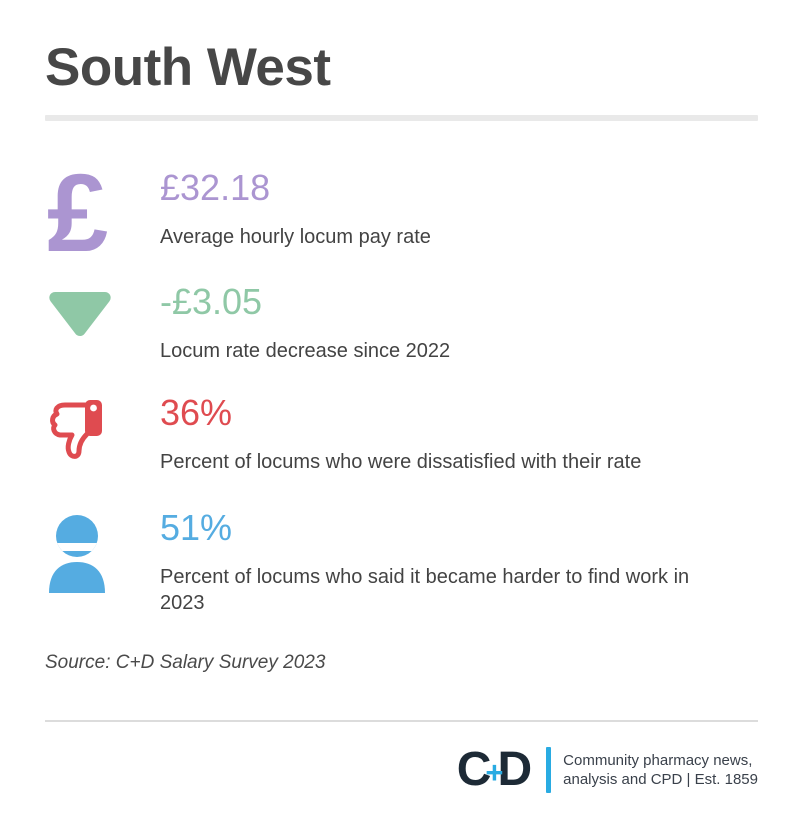 This screenshot has width=800, height=816. I want to click on thumbs-down-icon, so click(102, 429).